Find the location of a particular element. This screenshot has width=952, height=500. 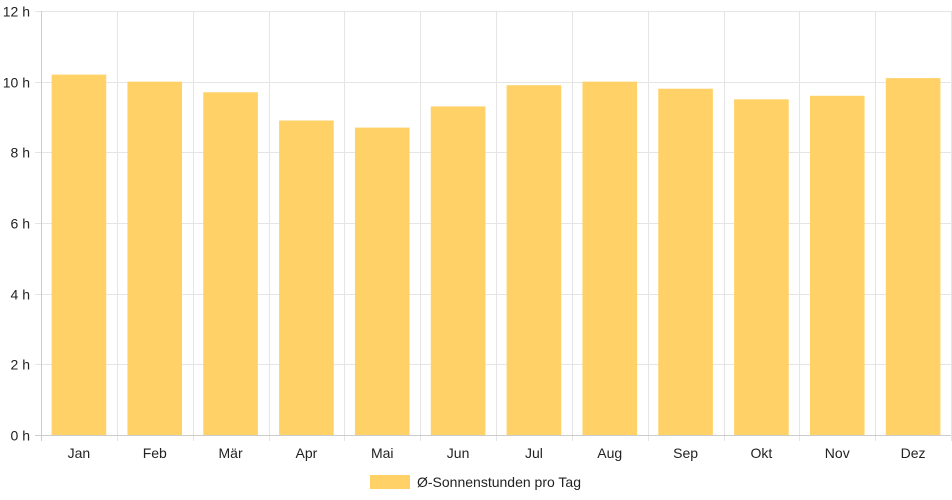

x-tick-label: Apr is located at coordinates (307, 453).